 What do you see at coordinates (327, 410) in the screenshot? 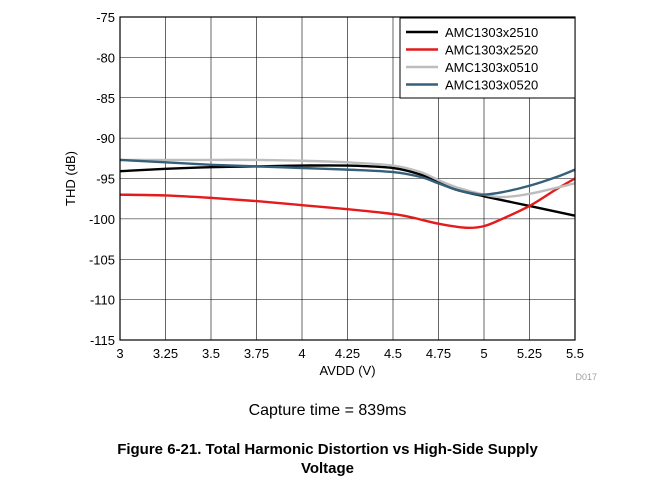
I see `capture-time-text: Capture time = 839ms` at bounding box center [327, 410].